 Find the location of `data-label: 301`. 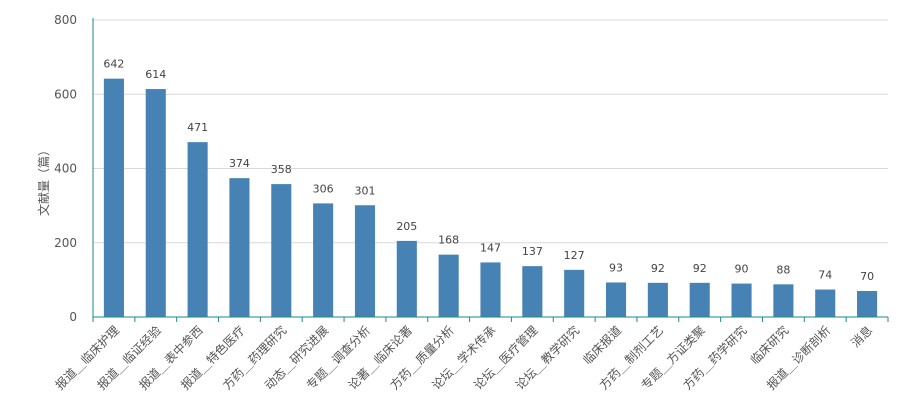

data-label: 301 is located at coordinates (364, 190).